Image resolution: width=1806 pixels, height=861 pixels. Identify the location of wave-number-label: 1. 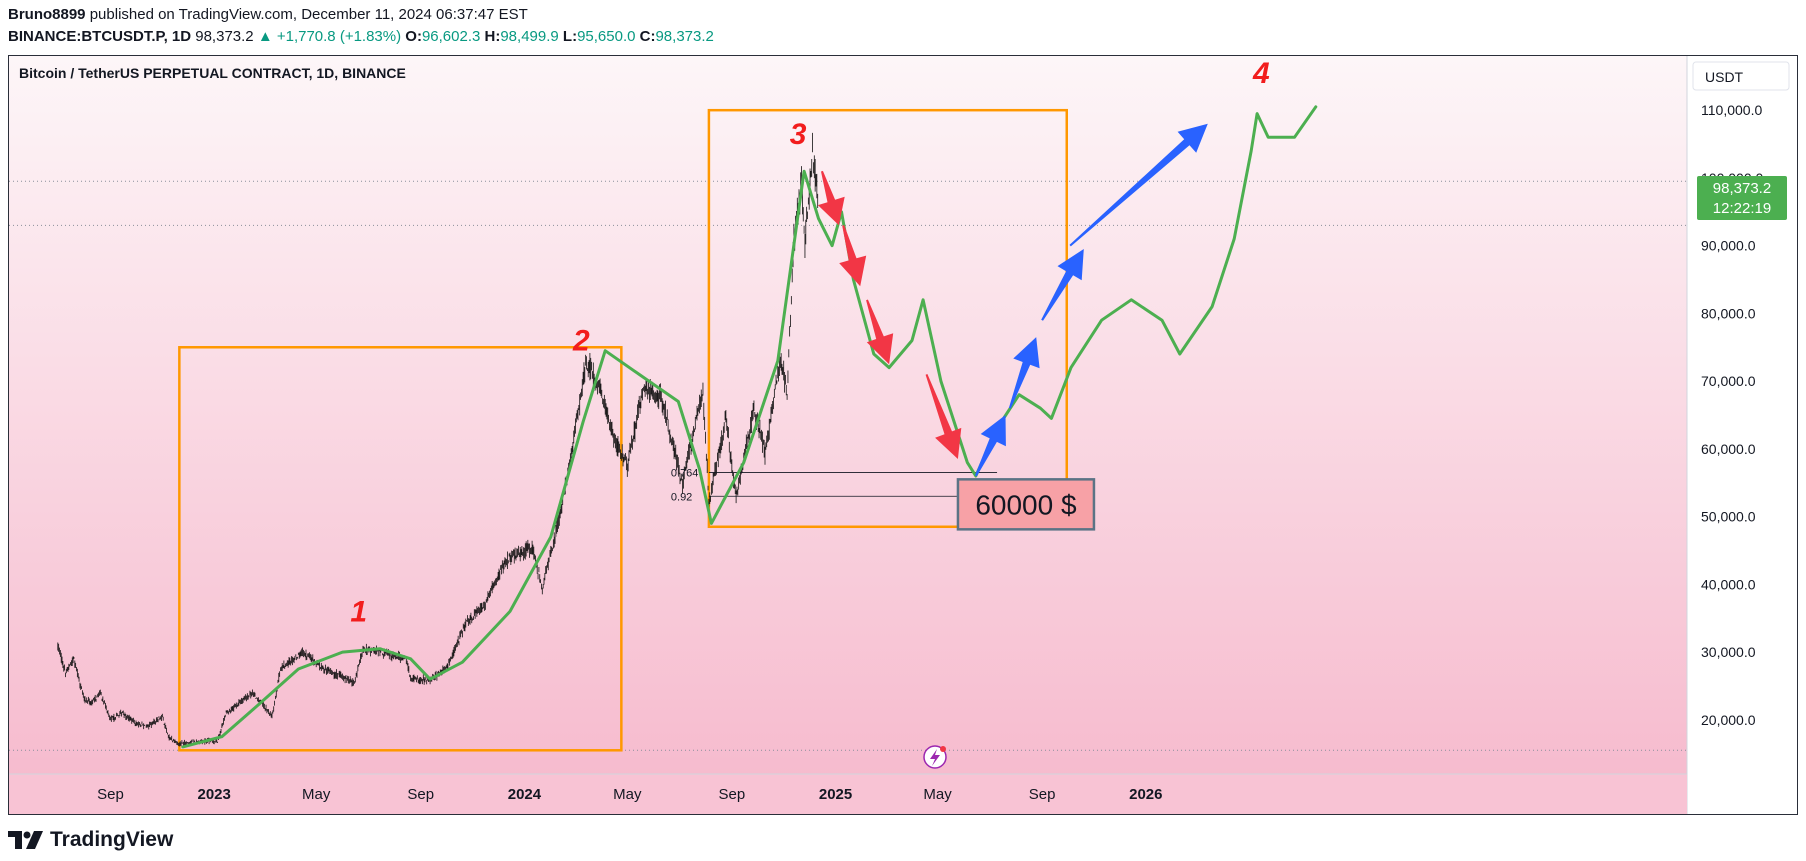
(358, 612).